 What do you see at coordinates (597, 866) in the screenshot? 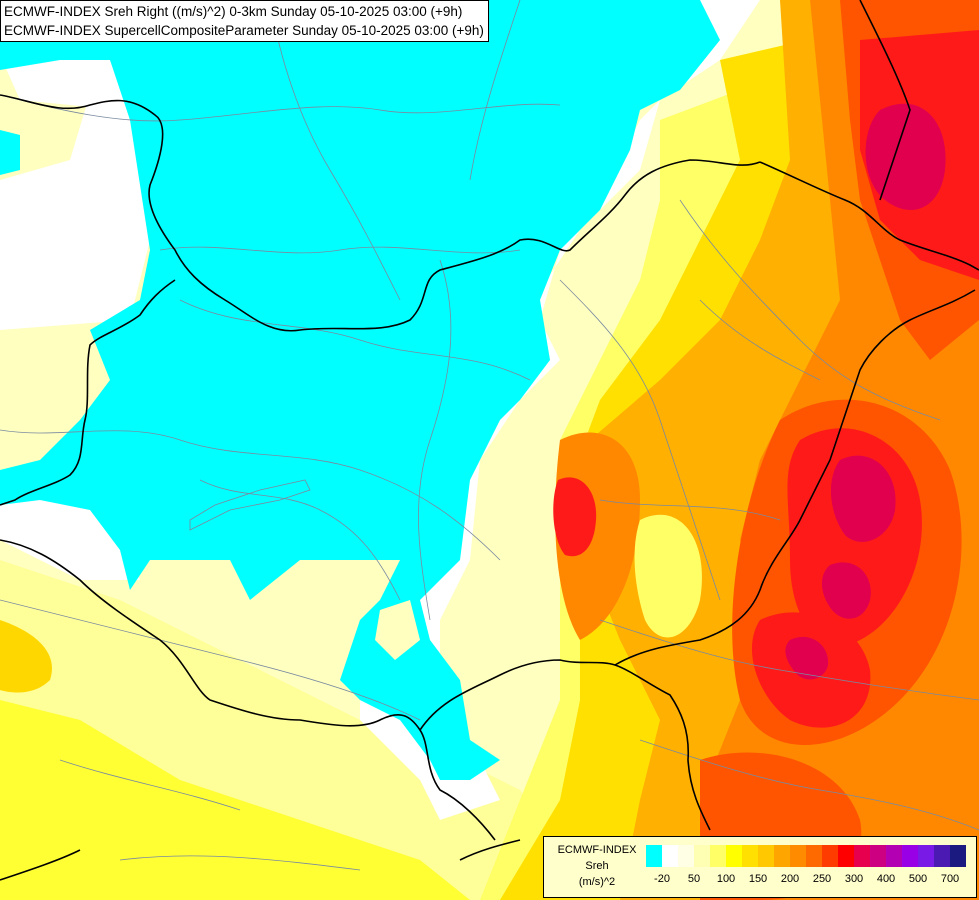
I see `legend-variable: Sreh` at bounding box center [597, 866].